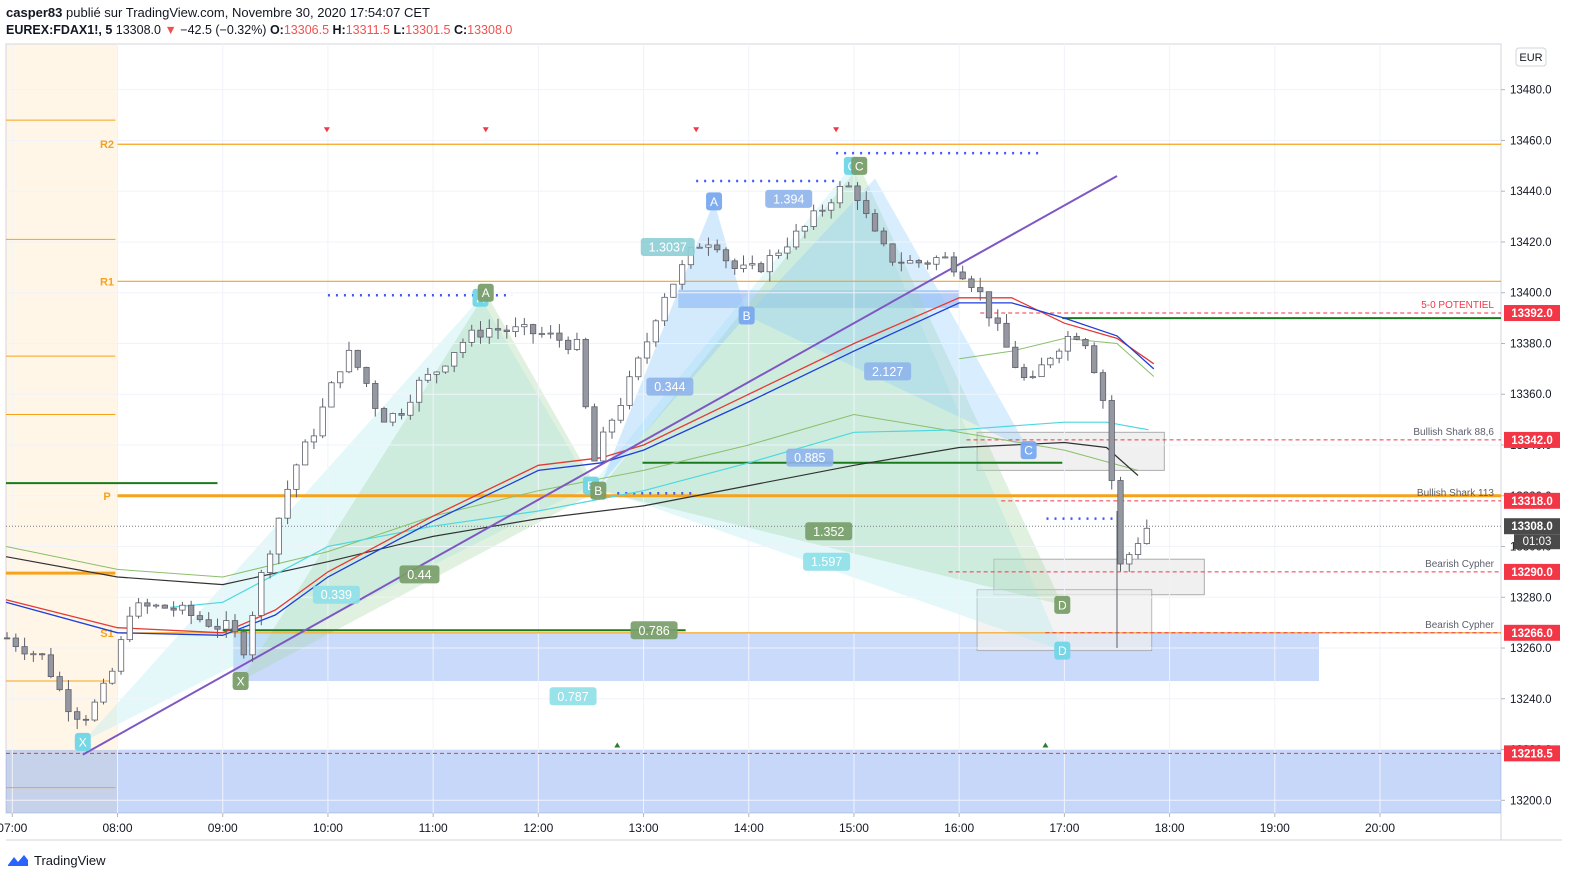 This screenshot has height=882, width=1576. I want to click on pattern-point-a: A, so click(714, 202).